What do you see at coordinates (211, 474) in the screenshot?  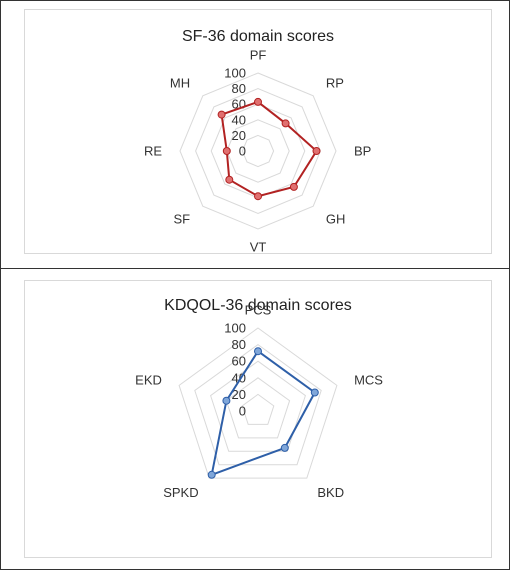 I see `kdqol-point-spkd` at bounding box center [211, 474].